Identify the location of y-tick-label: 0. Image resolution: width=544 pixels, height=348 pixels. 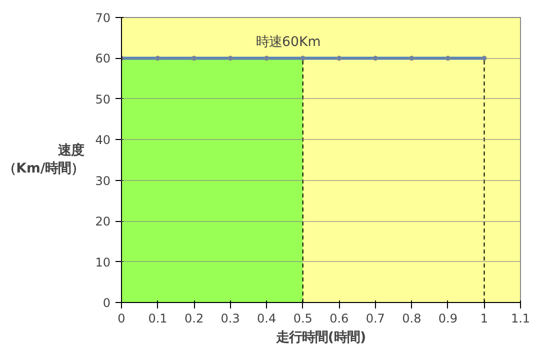
(106, 303).